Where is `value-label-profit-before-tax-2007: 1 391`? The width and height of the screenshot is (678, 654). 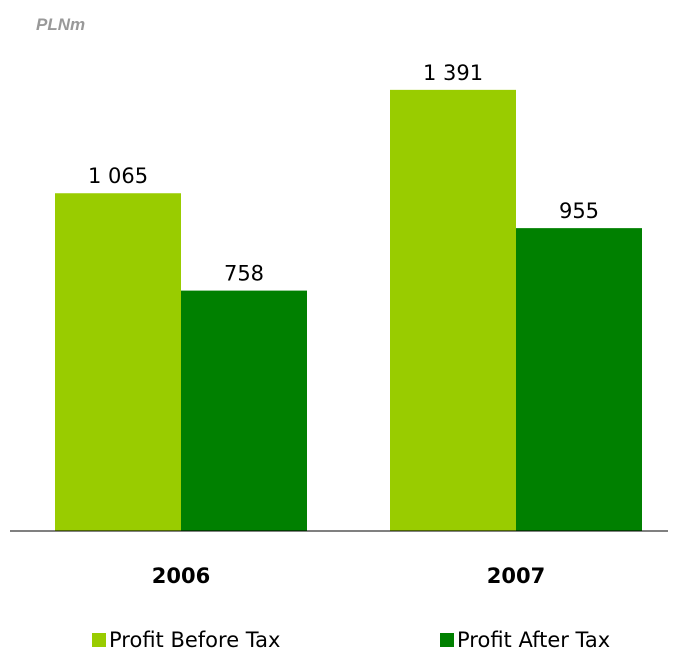 value-label-profit-before-tax-2007: 1 391 is located at coordinates (453, 73).